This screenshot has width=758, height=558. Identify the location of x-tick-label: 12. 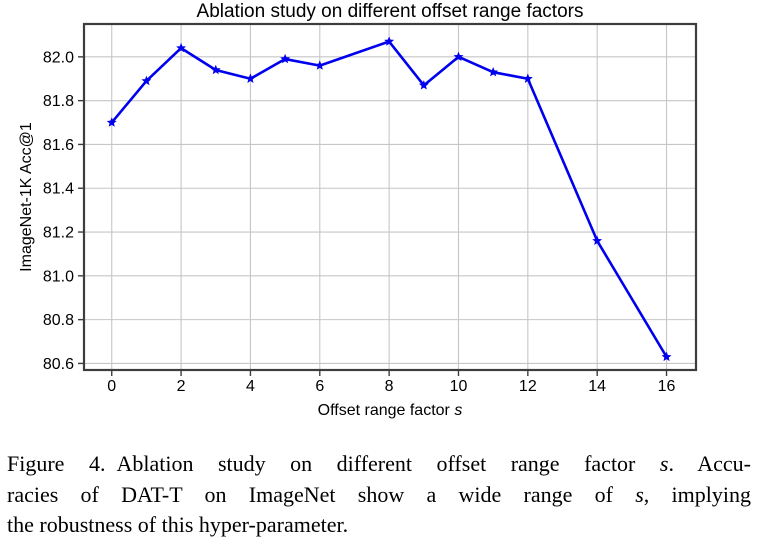
(528, 386).